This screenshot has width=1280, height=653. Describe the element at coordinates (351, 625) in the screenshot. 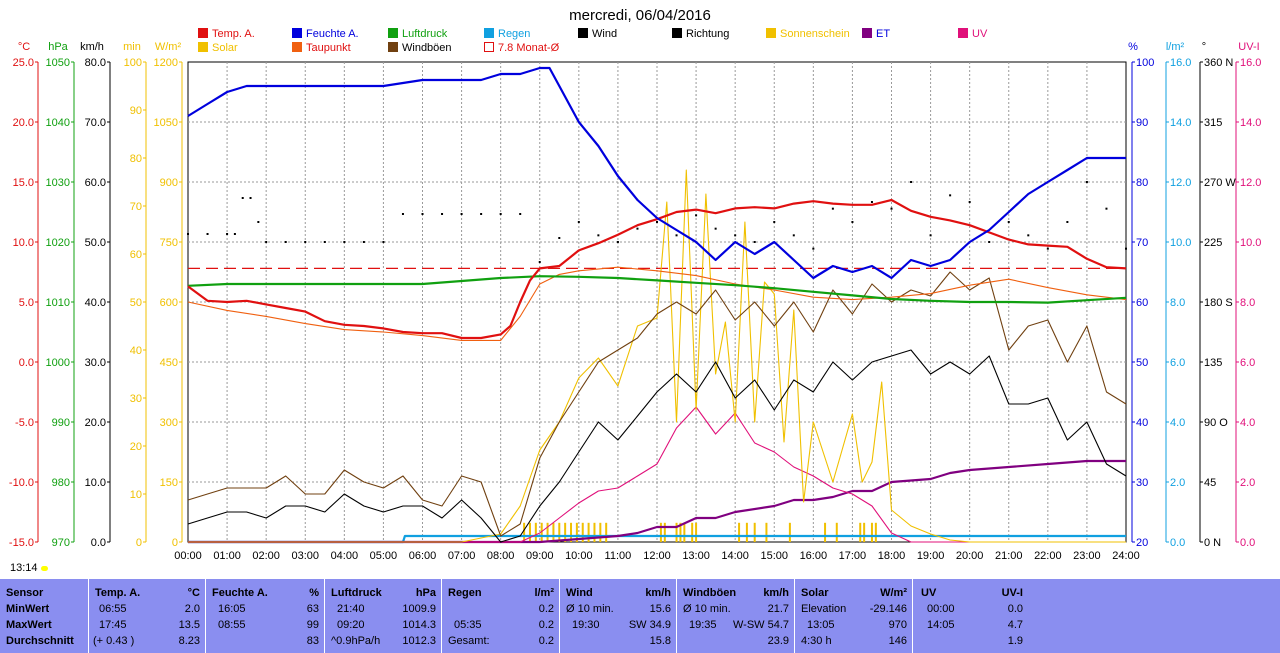

I see `press-max-time: 09:20` at that location.